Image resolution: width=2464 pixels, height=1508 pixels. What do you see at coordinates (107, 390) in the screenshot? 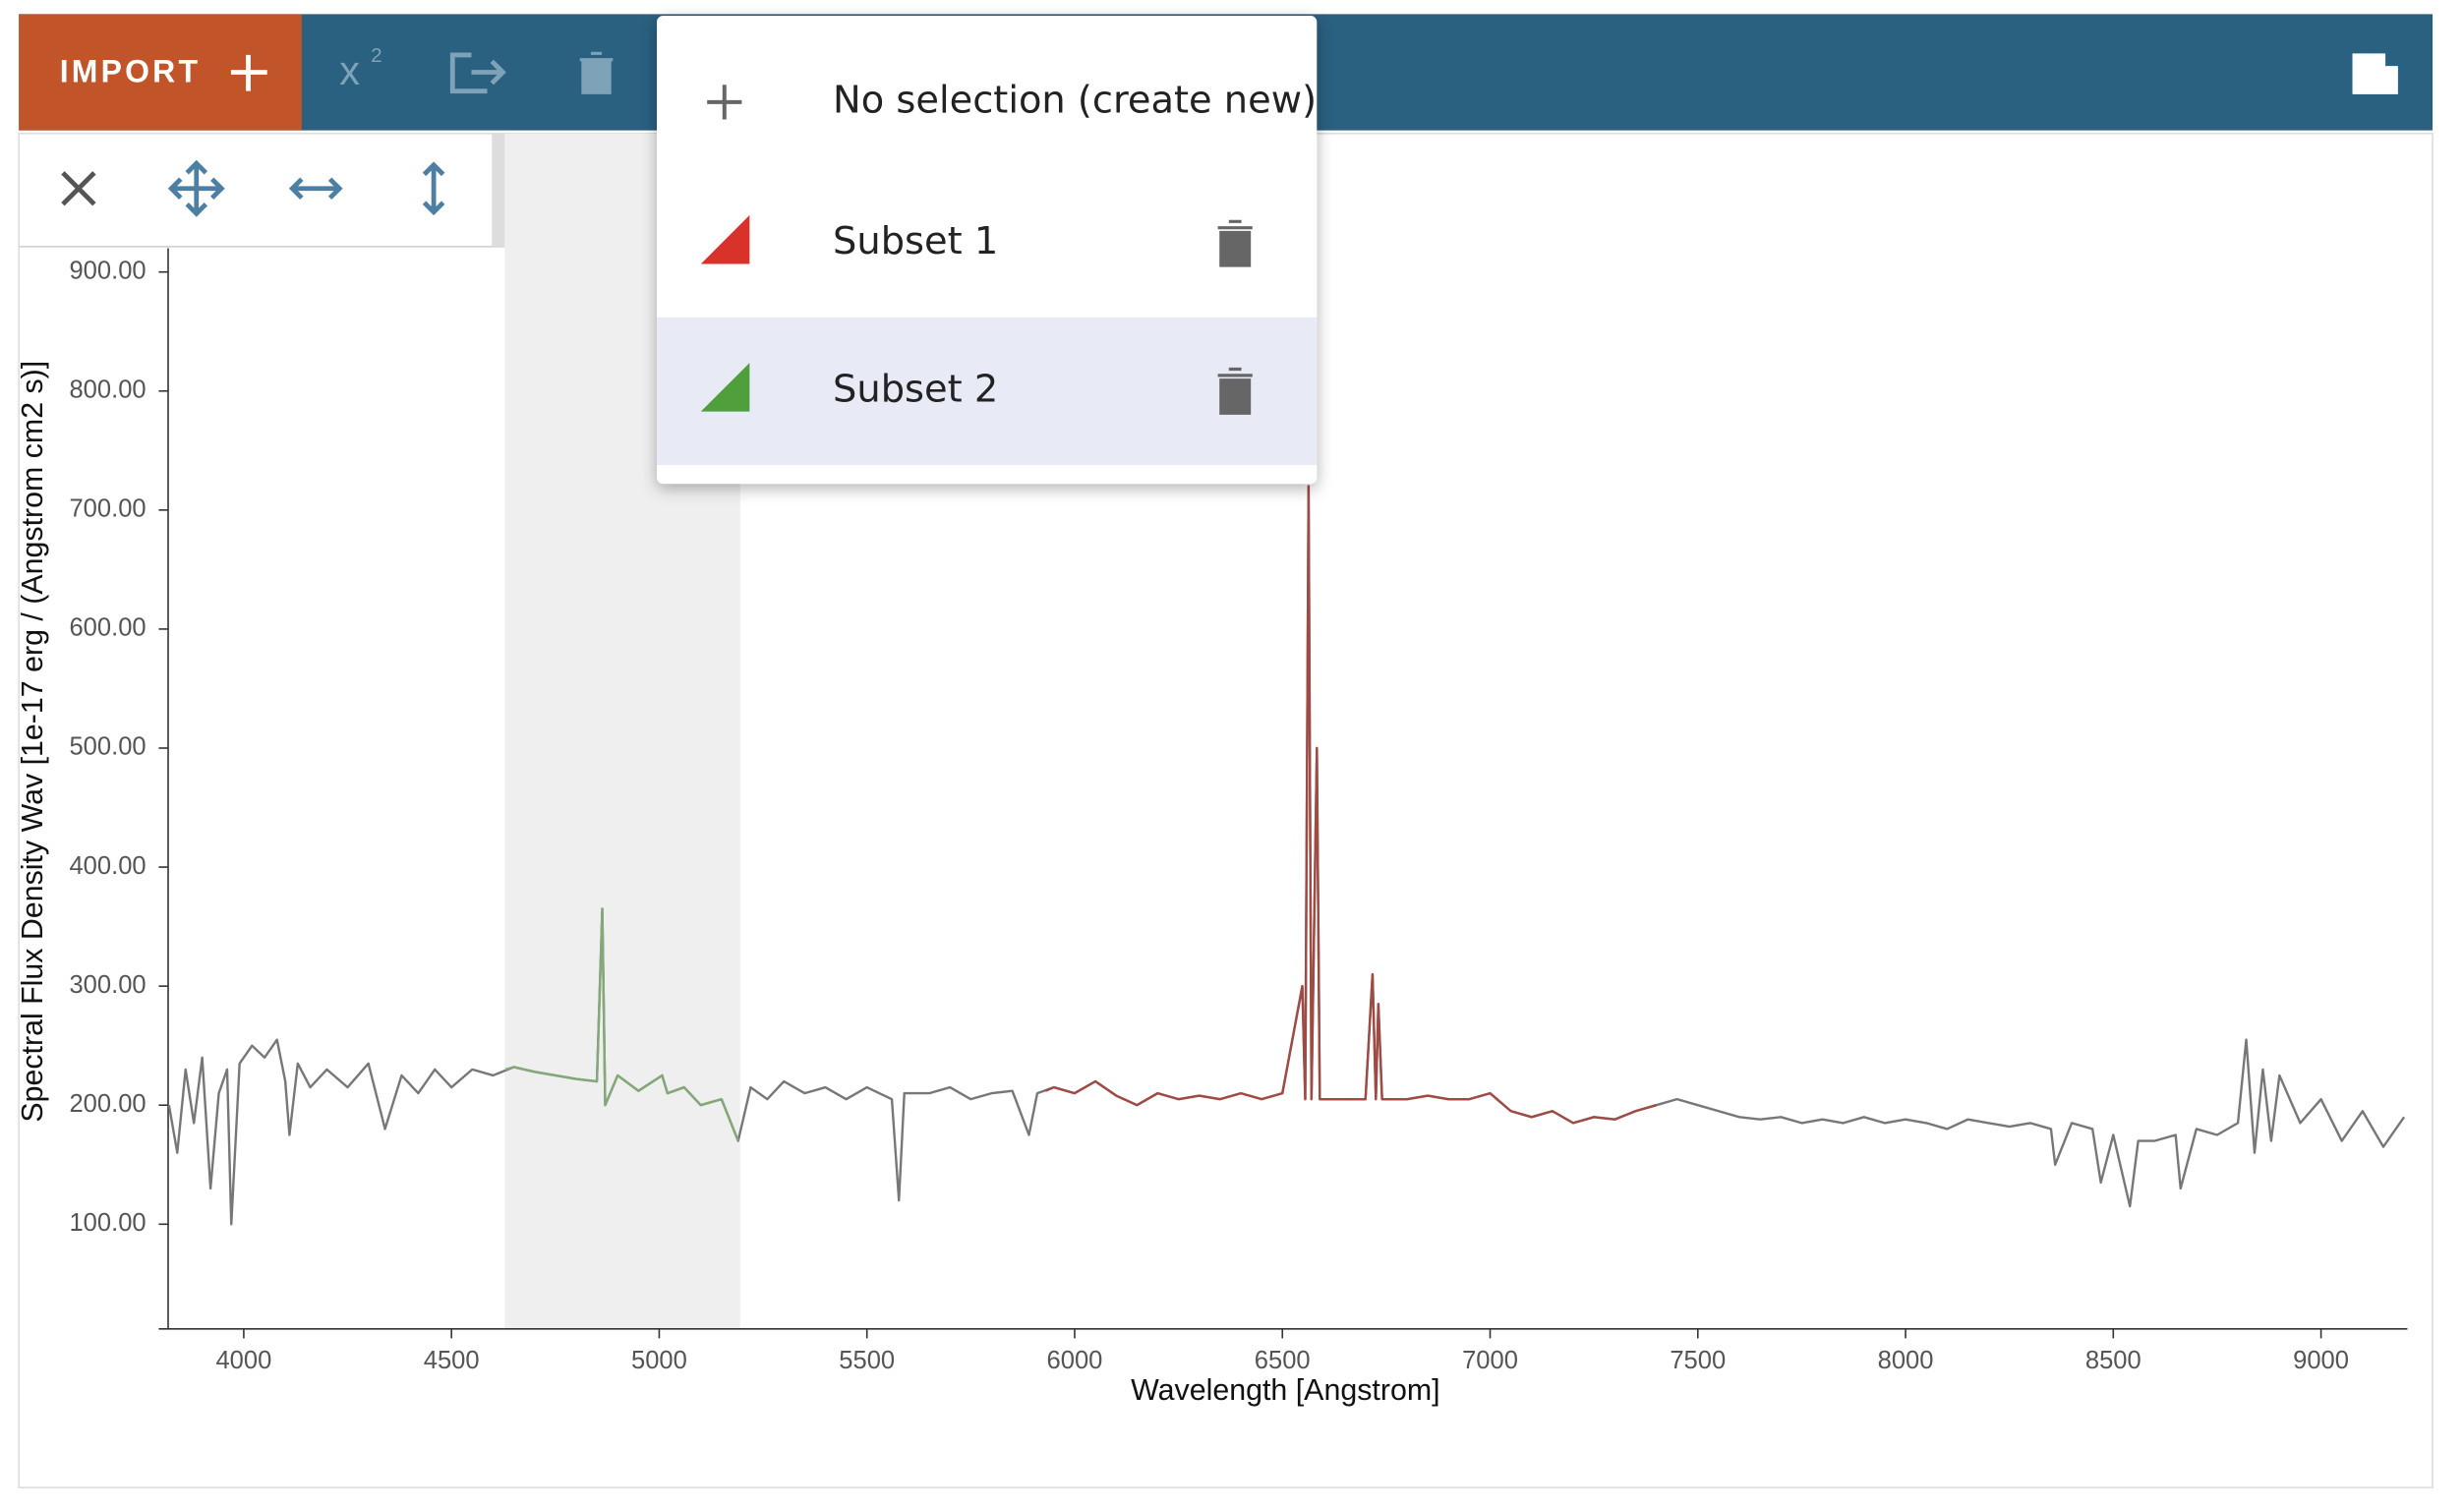
I see `y-tick-label: 800.00` at bounding box center [107, 390].